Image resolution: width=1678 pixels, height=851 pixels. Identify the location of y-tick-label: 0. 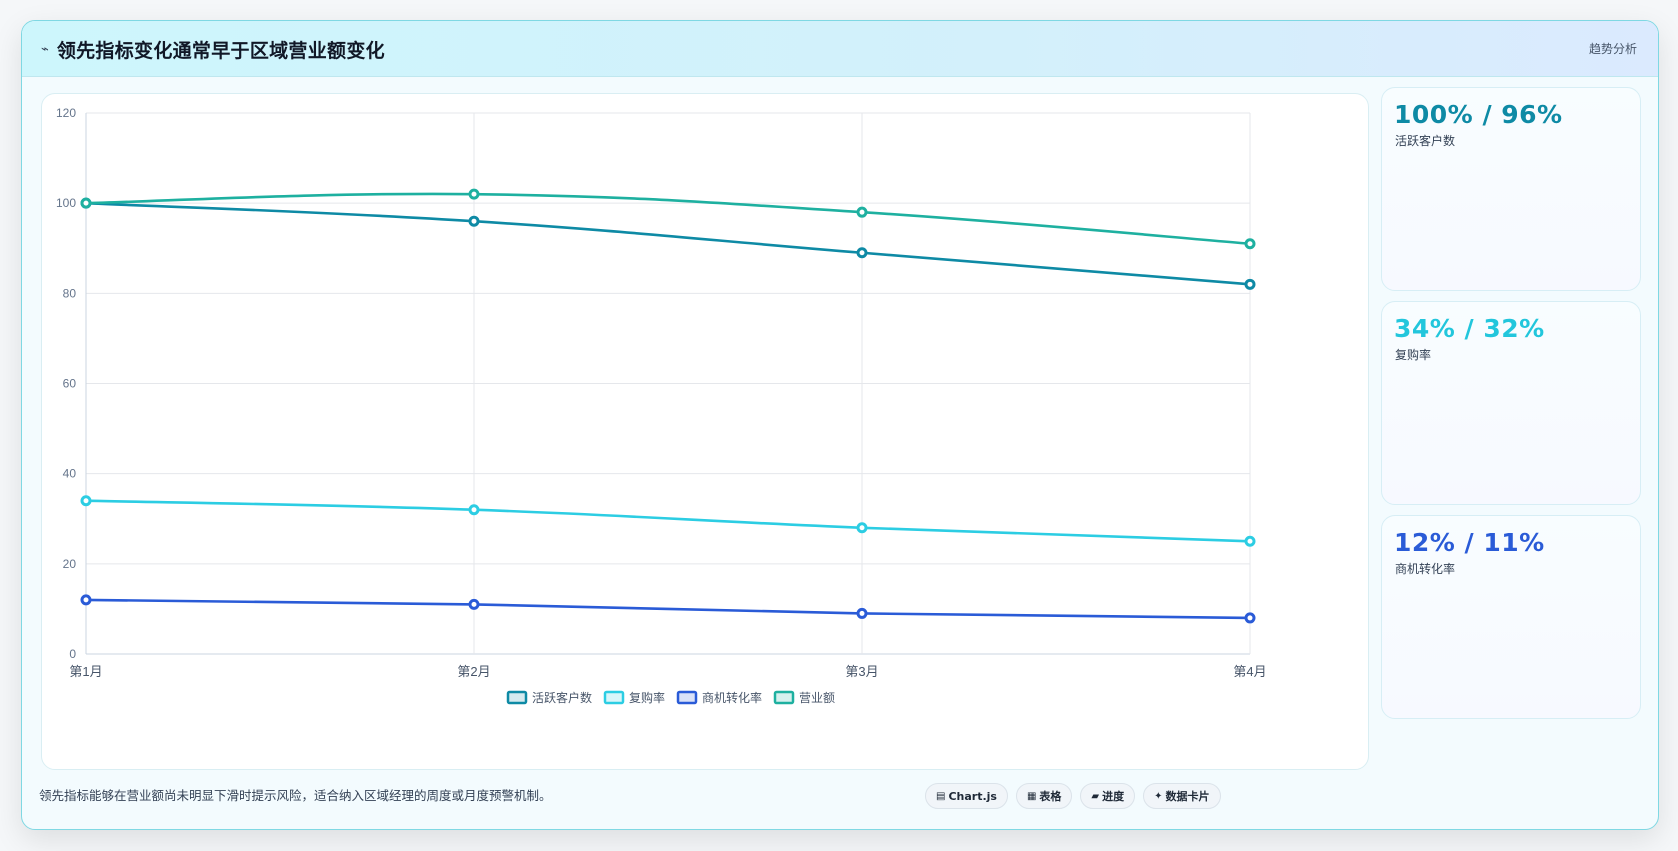
(72, 654).